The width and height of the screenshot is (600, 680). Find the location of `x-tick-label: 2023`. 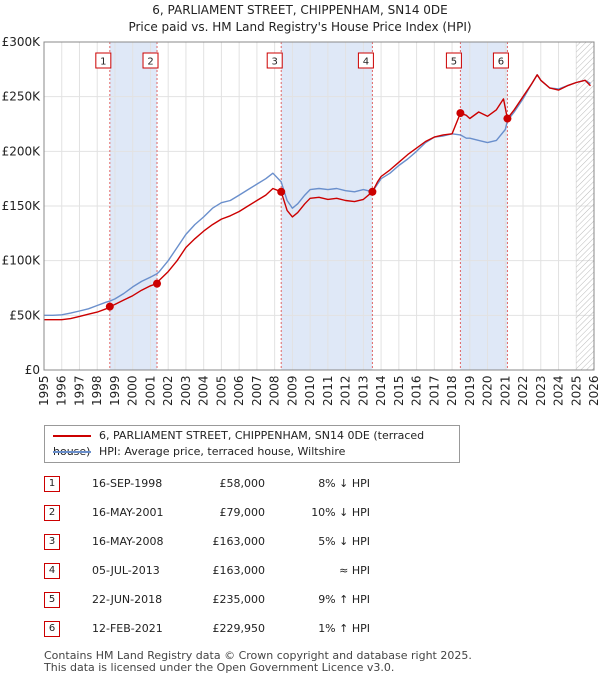

x-tick-label: 2023 is located at coordinates (541, 390).